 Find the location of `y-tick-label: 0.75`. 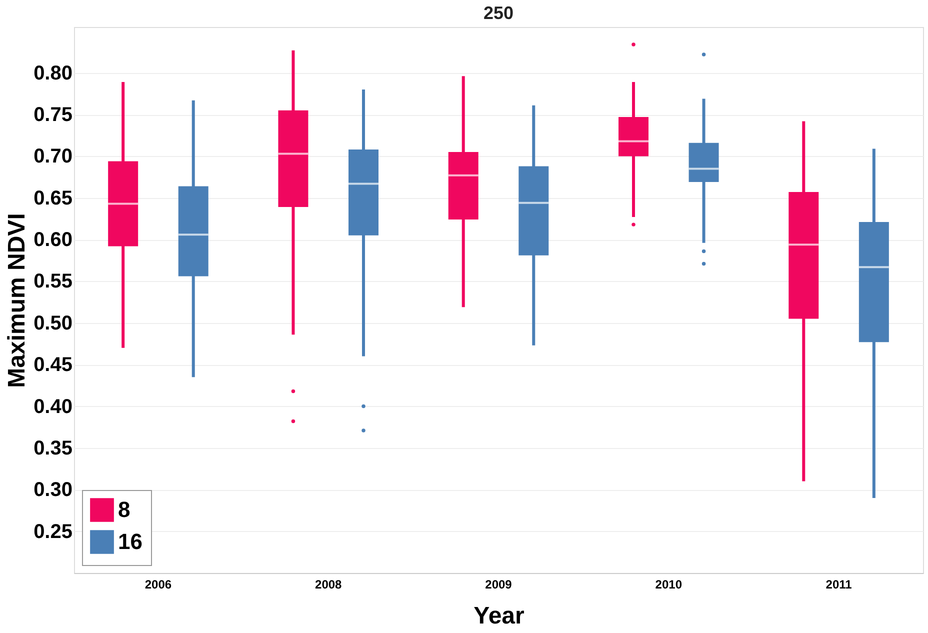

y-tick-label: 0.75 is located at coordinates (53, 115).